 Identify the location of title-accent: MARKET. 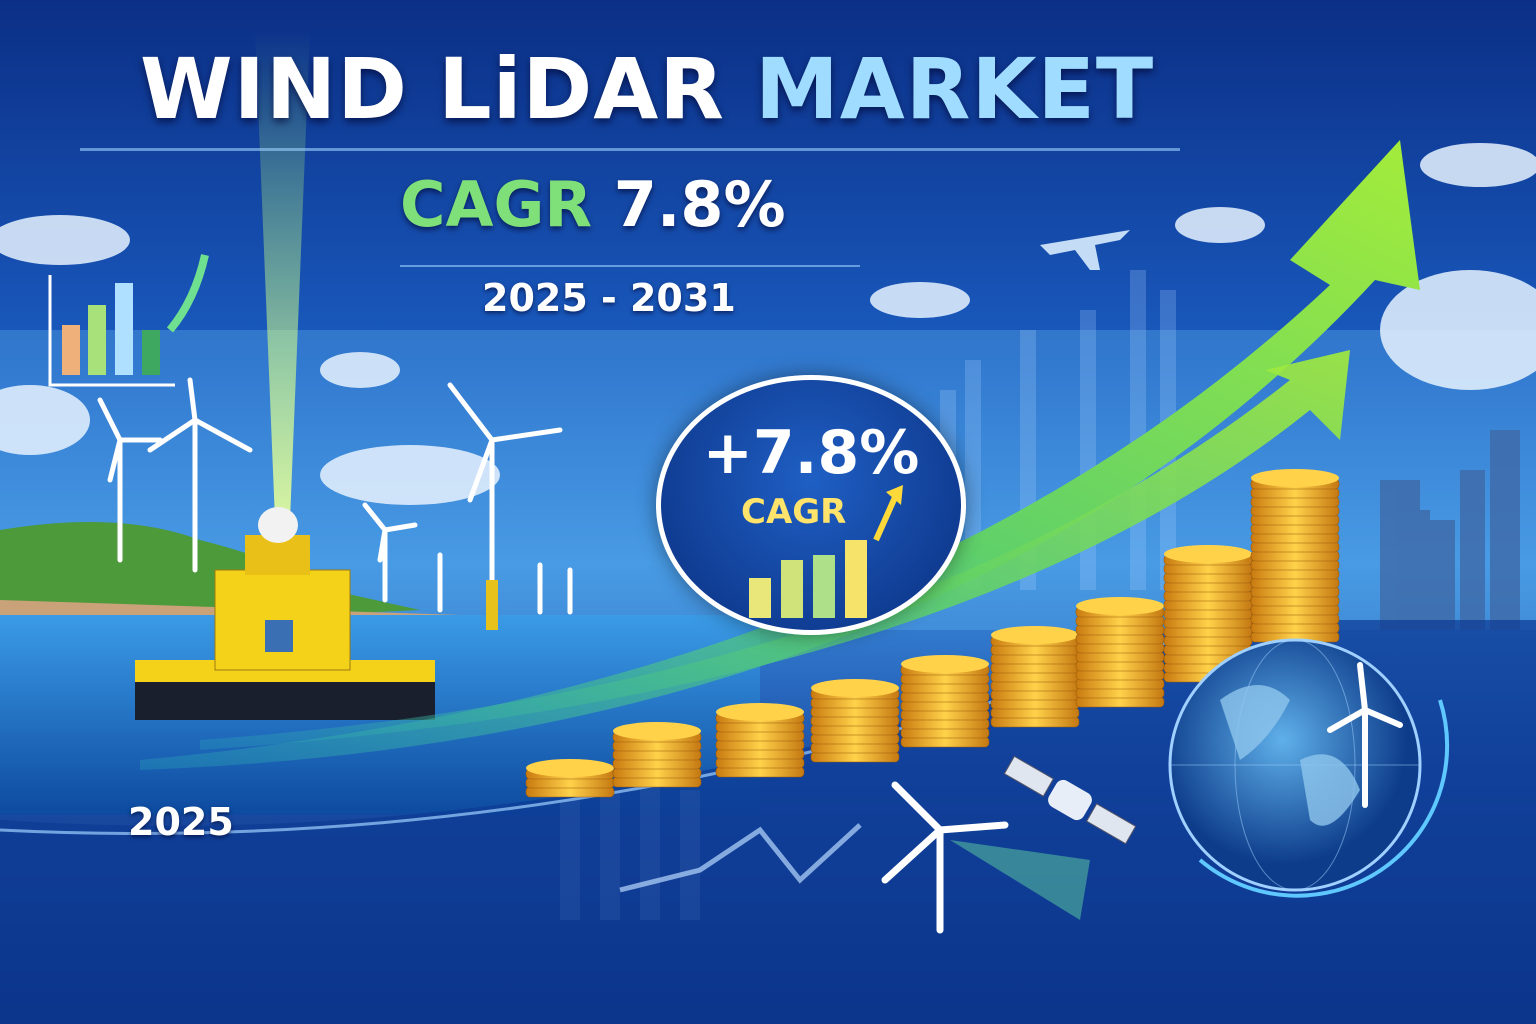
(955, 89).